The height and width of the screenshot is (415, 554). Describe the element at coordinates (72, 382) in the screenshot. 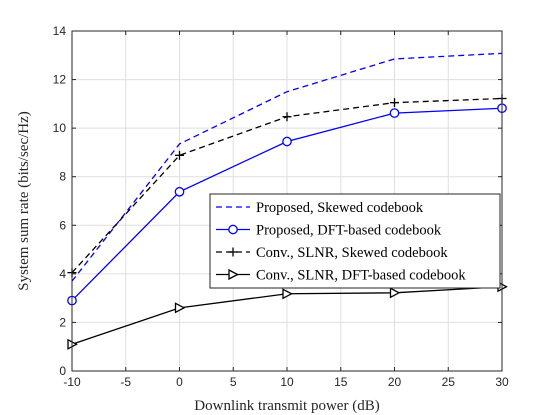

I see `x-tick-label: -10` at that location.